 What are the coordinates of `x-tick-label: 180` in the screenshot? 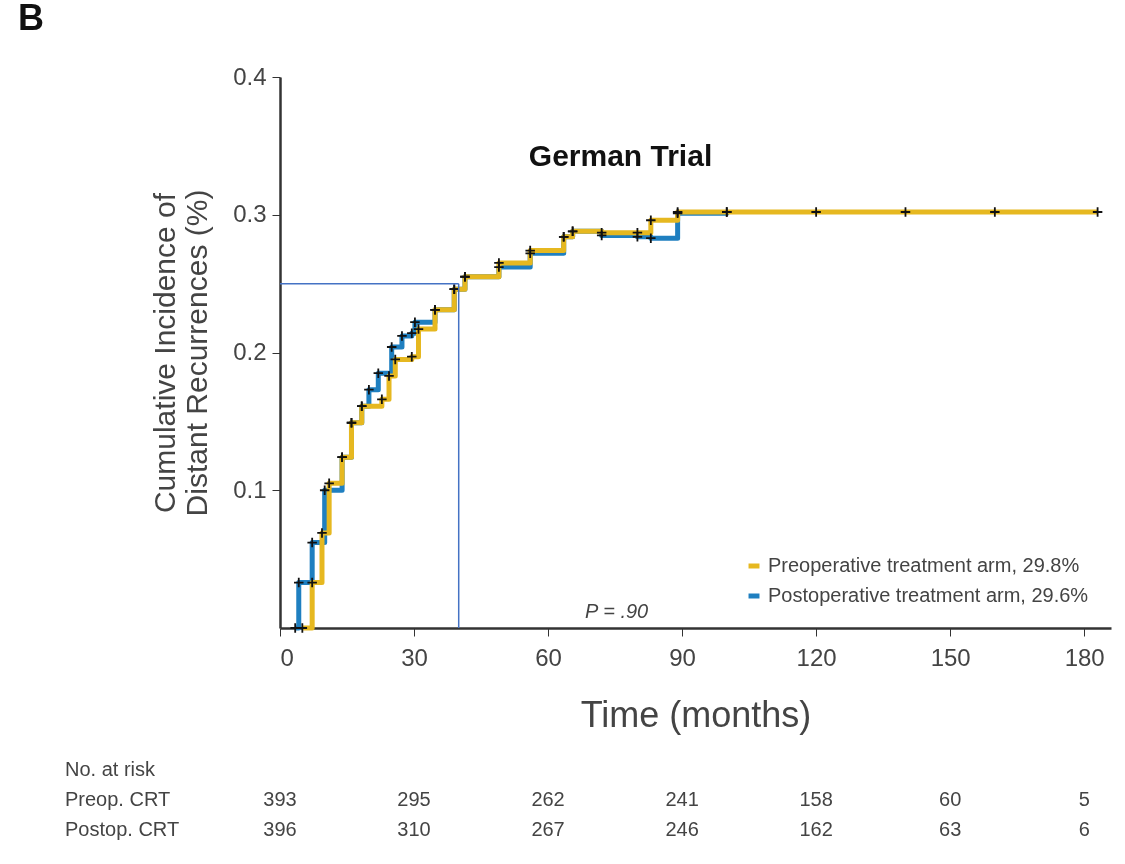 It's located at (1084, 657).